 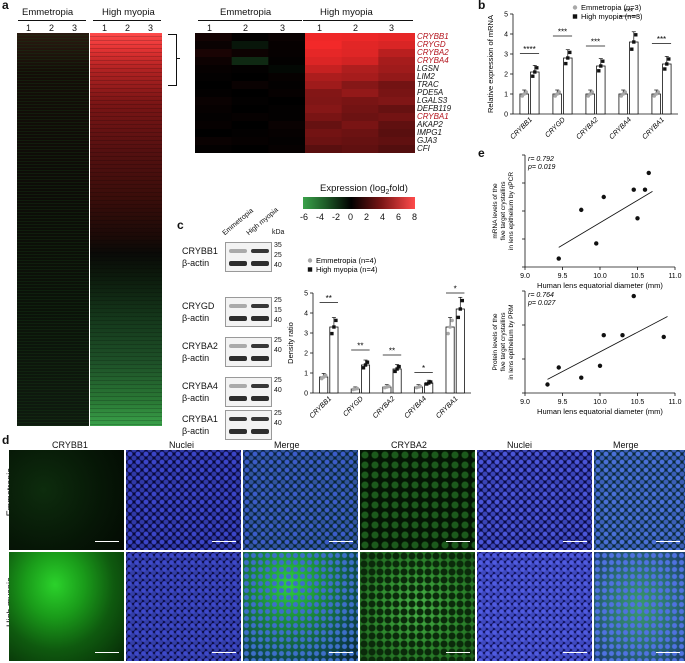 I want to click on stat-label: r= 0.792, so click(x=541, y=159).